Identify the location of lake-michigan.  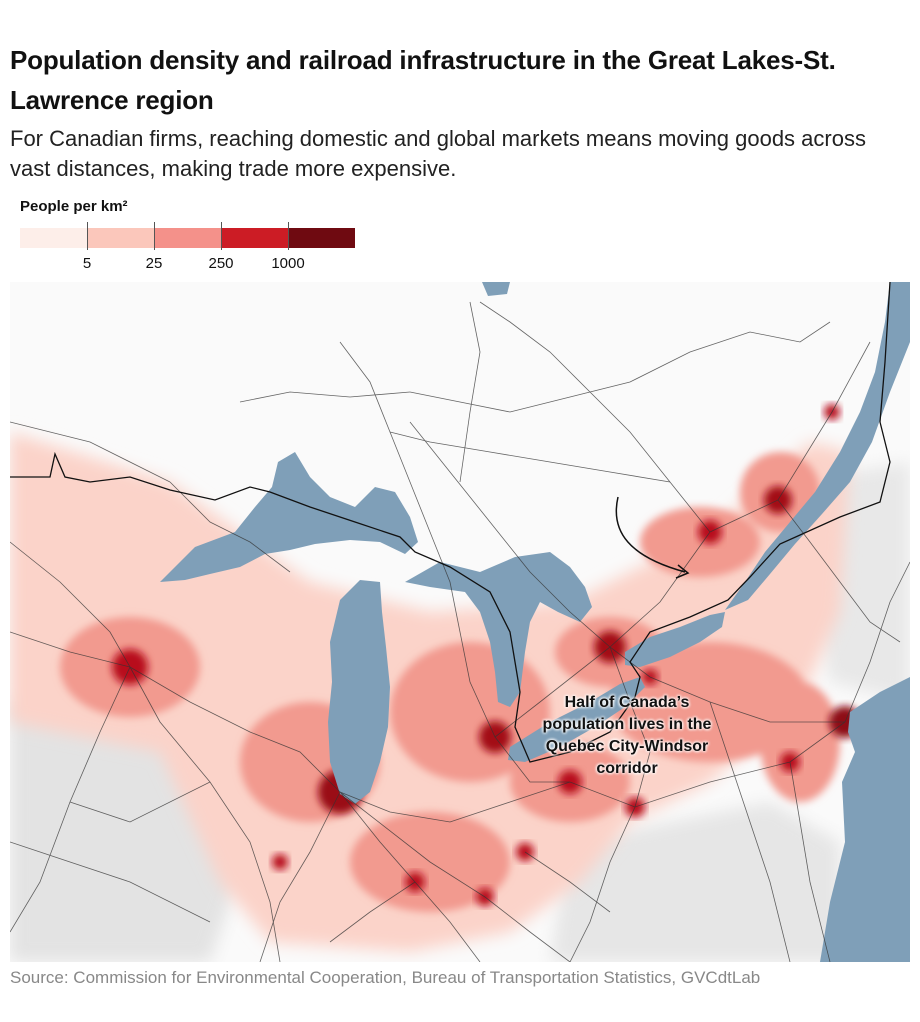
(359, 692).